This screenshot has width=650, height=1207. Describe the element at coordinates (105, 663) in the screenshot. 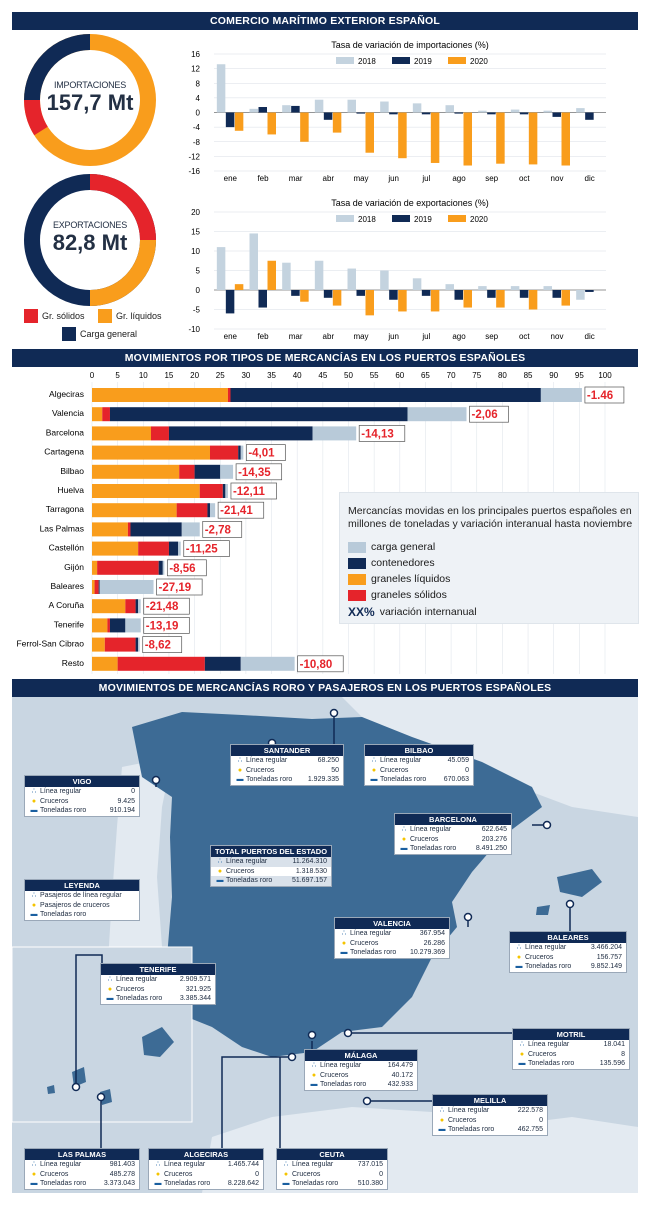

I see `ports-bar-graneles líquidos-Resto` at that location.